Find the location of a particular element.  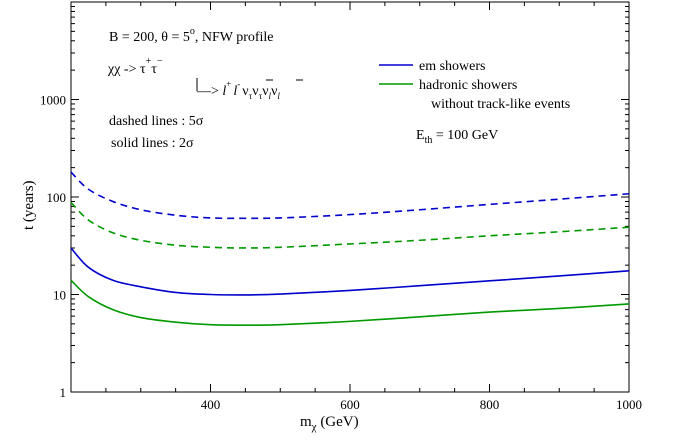

dashed-lines-note: dashed lines : 5σ is located at coordinates (156, 121).